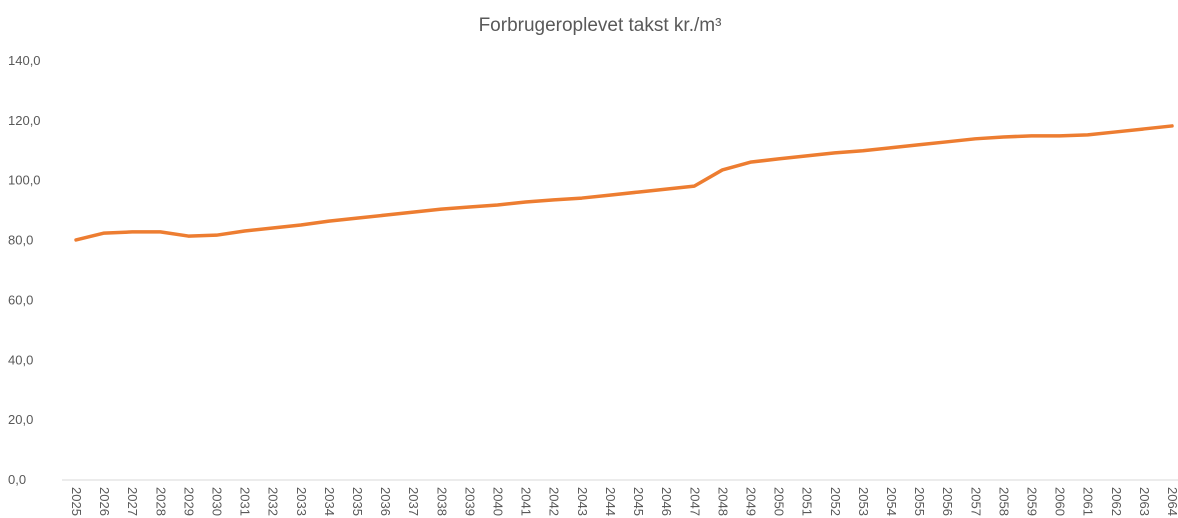 The width and height of the screenshot is (1178, 518). I want to click on y-tick-label: 140,0, so click(24, 60).